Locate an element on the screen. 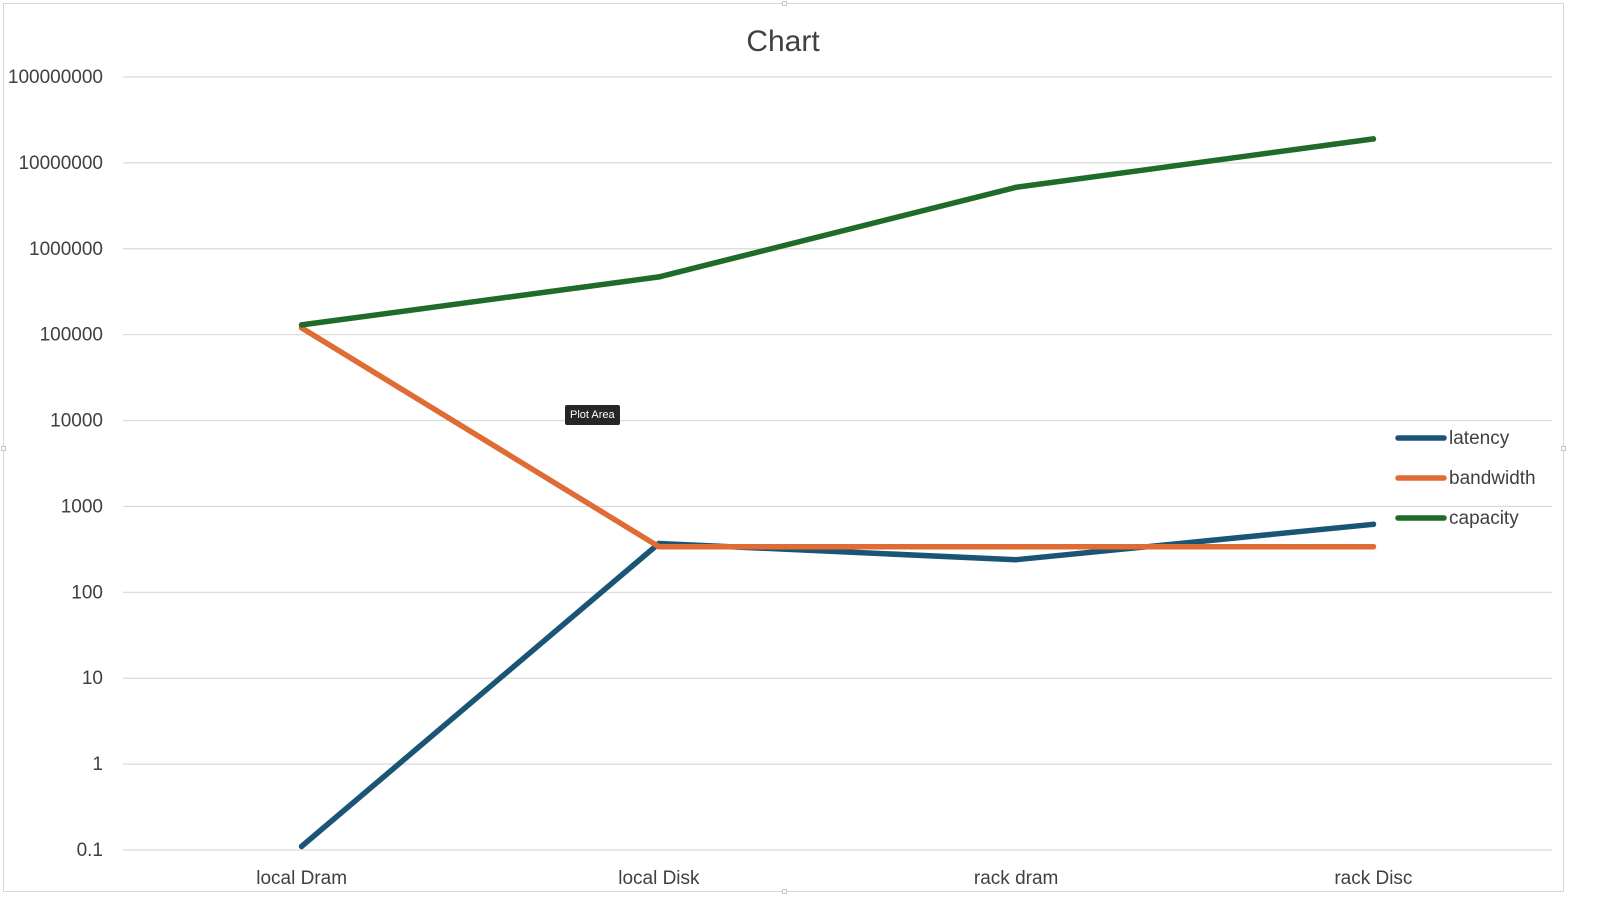 The width and height of the screenshot is (1598, 915). legend: latency bandwidth capacity is located at coordinates (1465, 478).